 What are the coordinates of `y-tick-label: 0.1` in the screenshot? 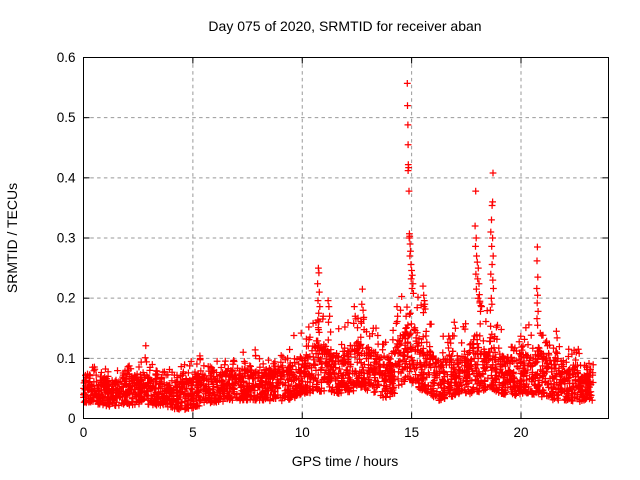 It's located at (66, 358).